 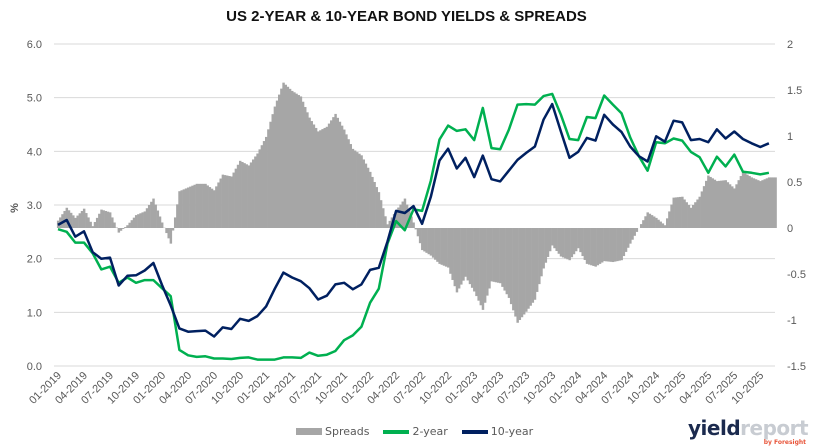 I want to click on y-tick-label: 3.0, so click(x=34, y=206).